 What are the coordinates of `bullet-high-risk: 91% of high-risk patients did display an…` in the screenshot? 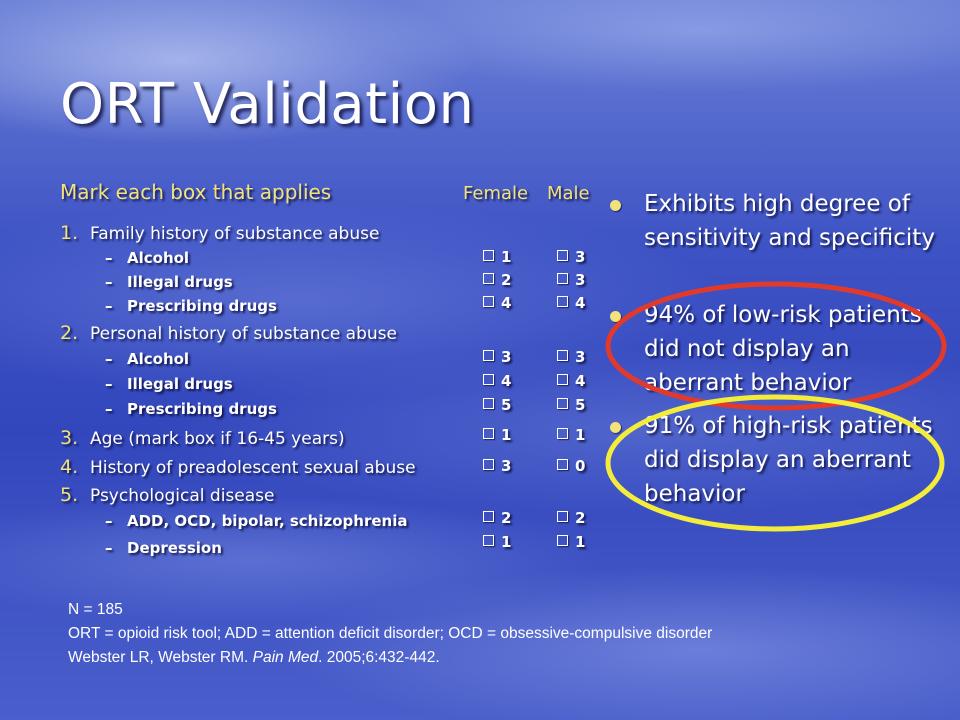 It's located at (775, 460).